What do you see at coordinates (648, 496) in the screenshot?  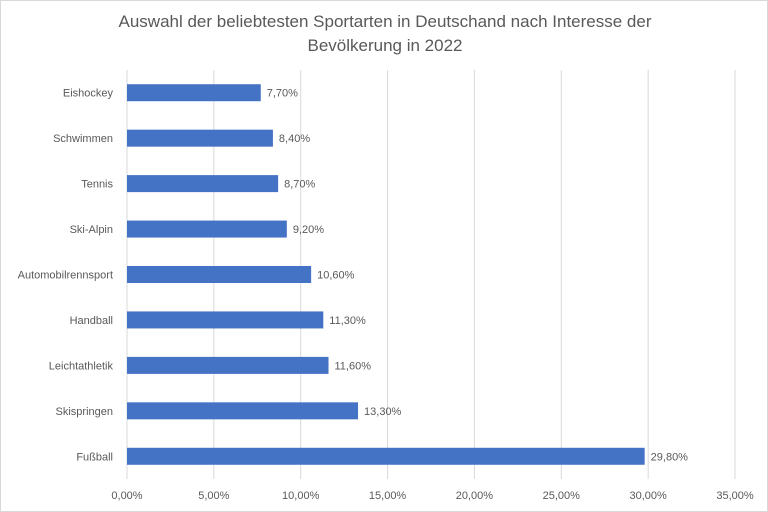 I see `x-tick-label: 30,00%` at bounding box center [648, 496].